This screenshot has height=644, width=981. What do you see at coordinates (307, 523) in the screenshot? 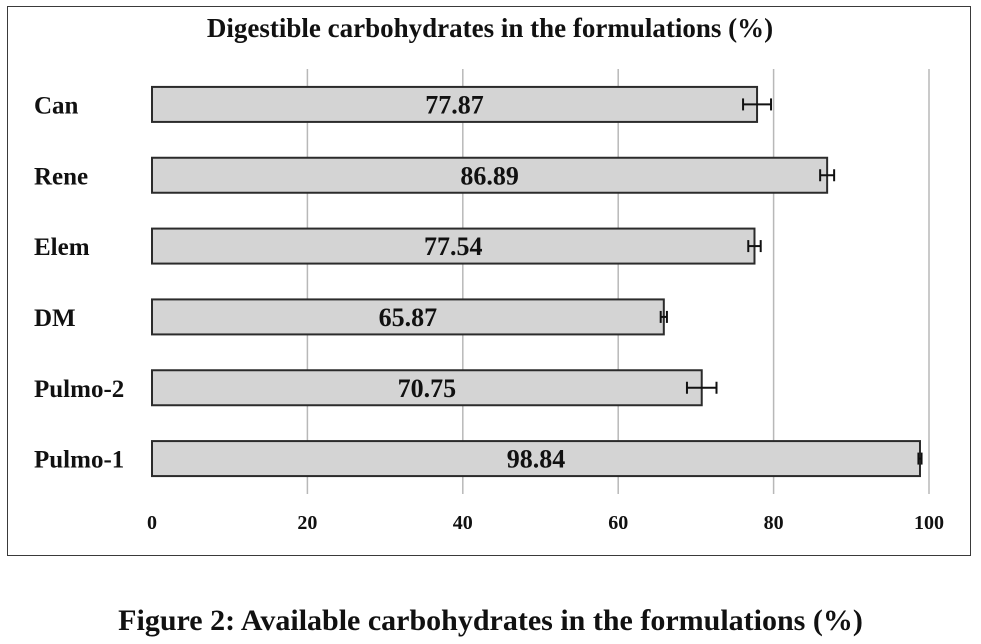
I see `x-tick-label: 20` at bounding box center [307, 523].